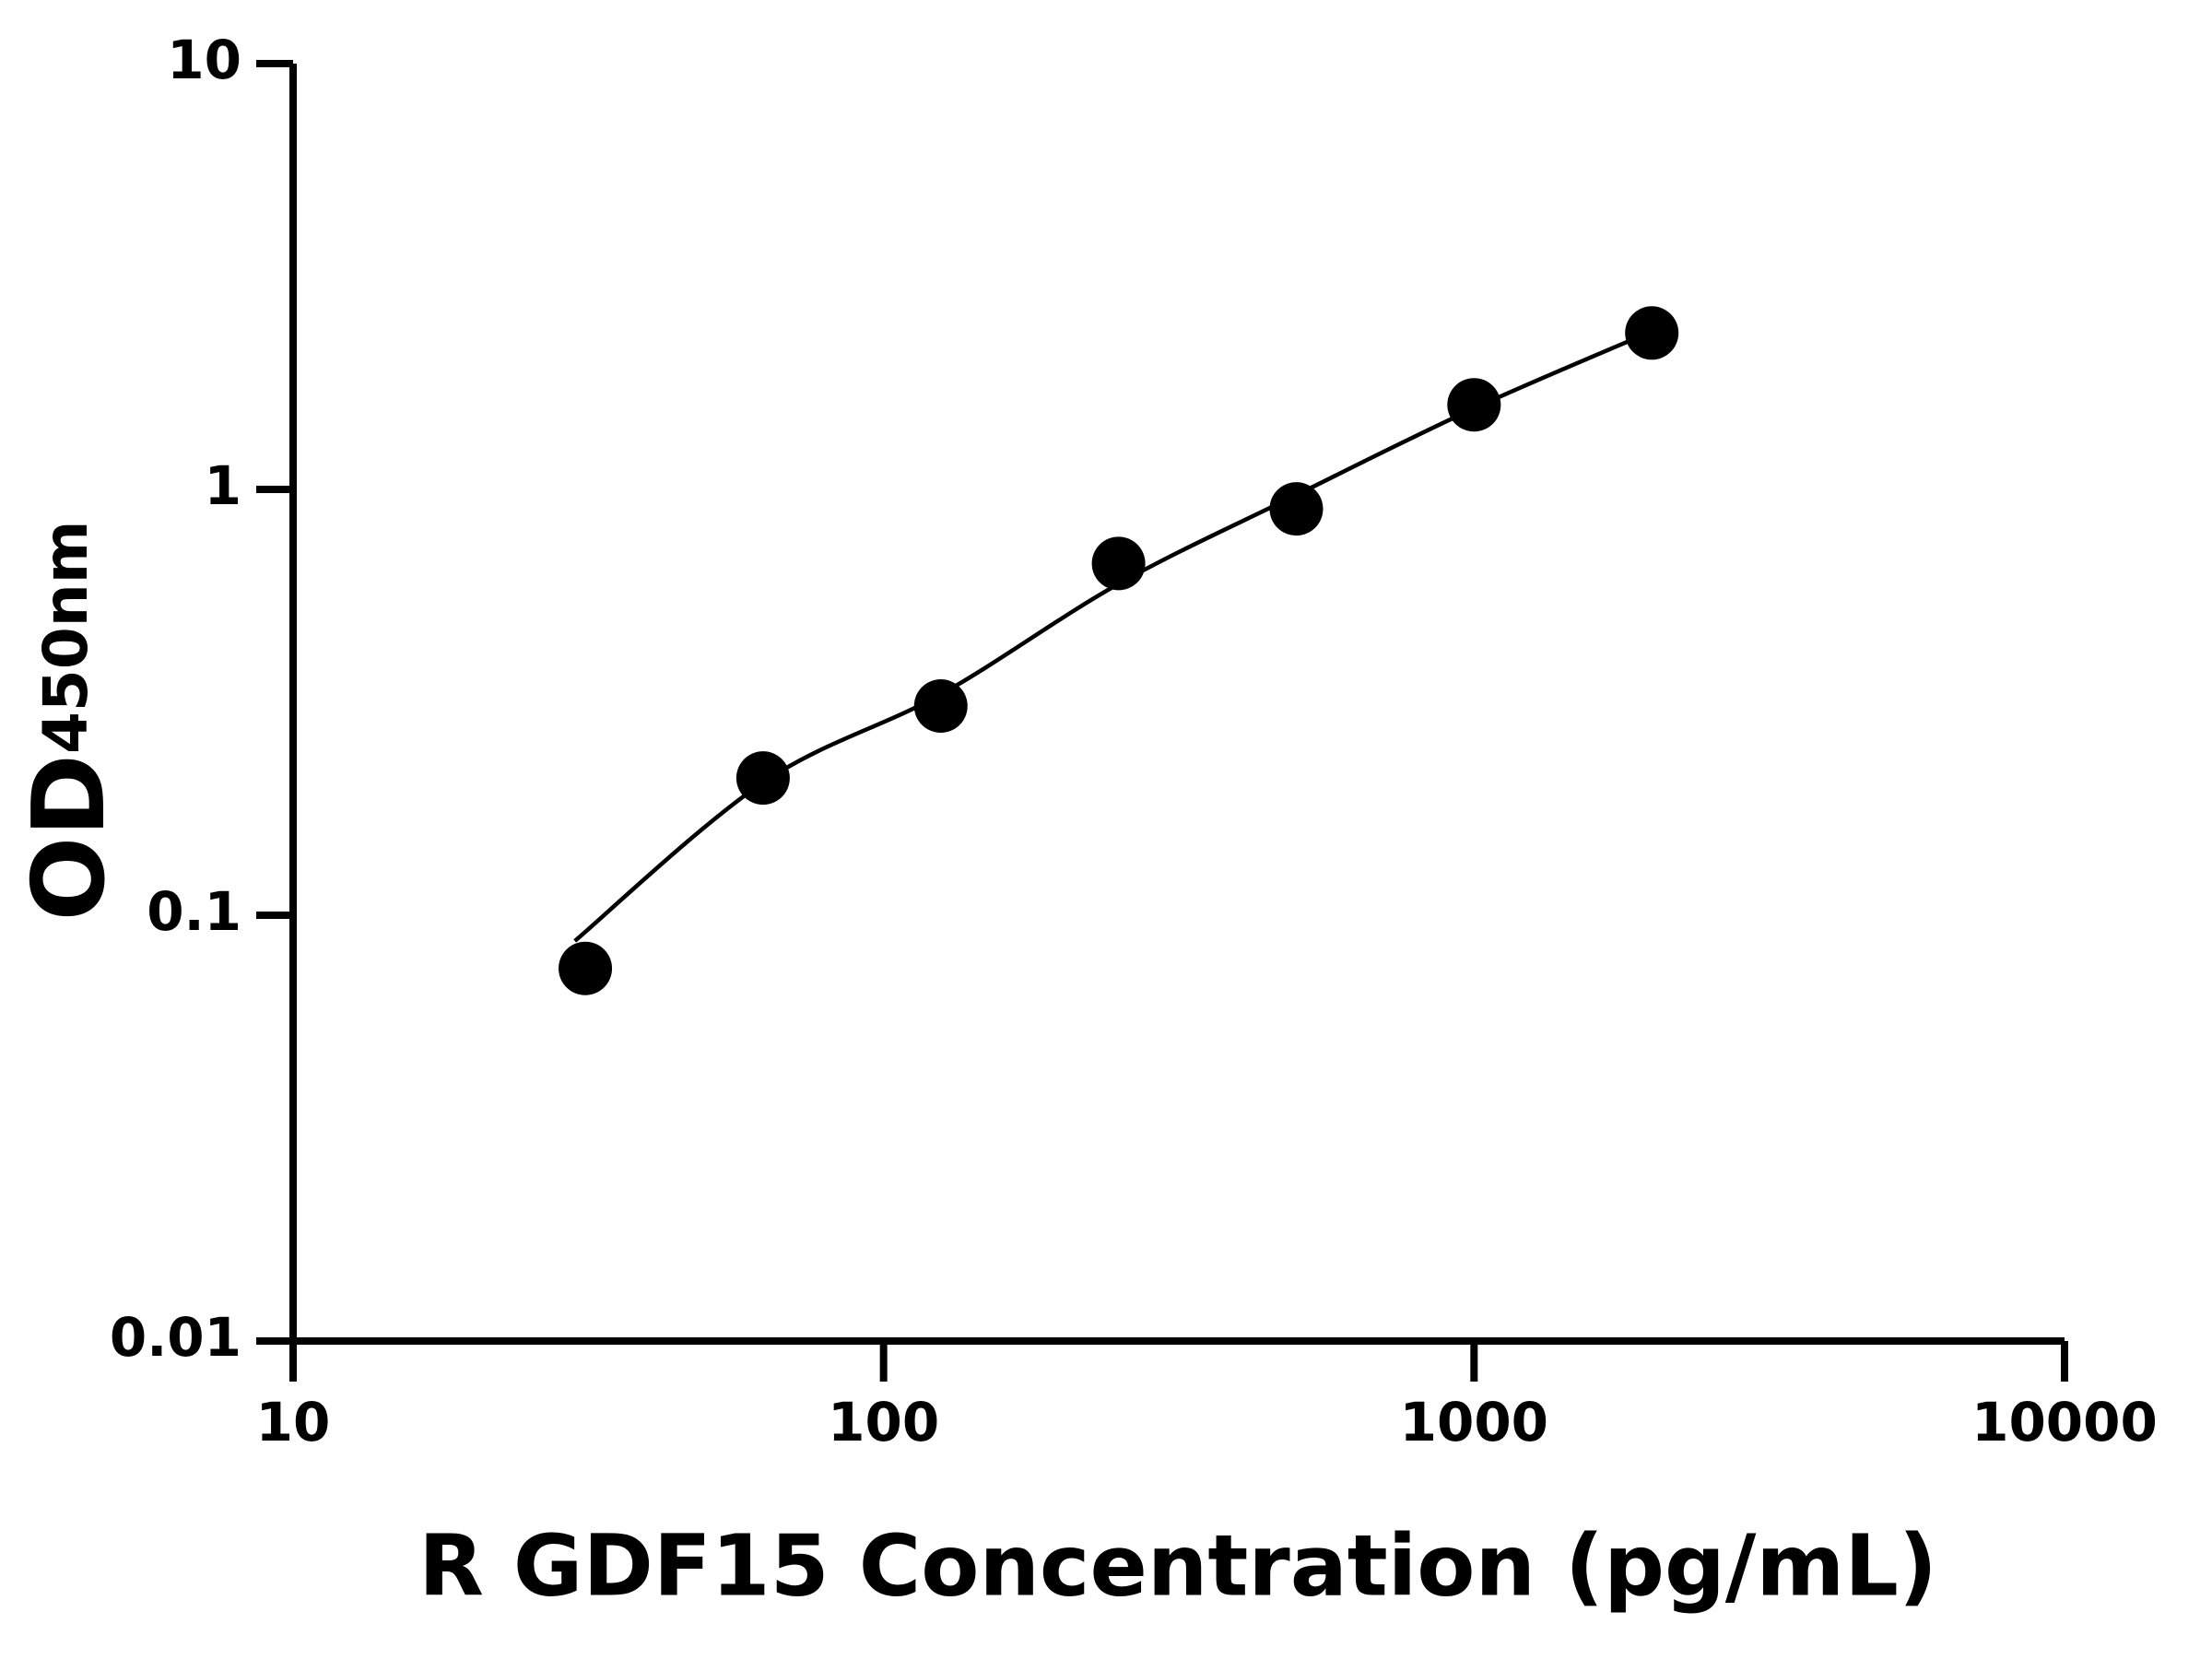 Image resolution: width=2212 pixels, height=1659 pixels. What do you see at coordinates (1177, 1565) in the screenshot?
I see `x-axis-title: R GDF15 Concentration (pg/mL)` at bounding box center [1177, 1565].